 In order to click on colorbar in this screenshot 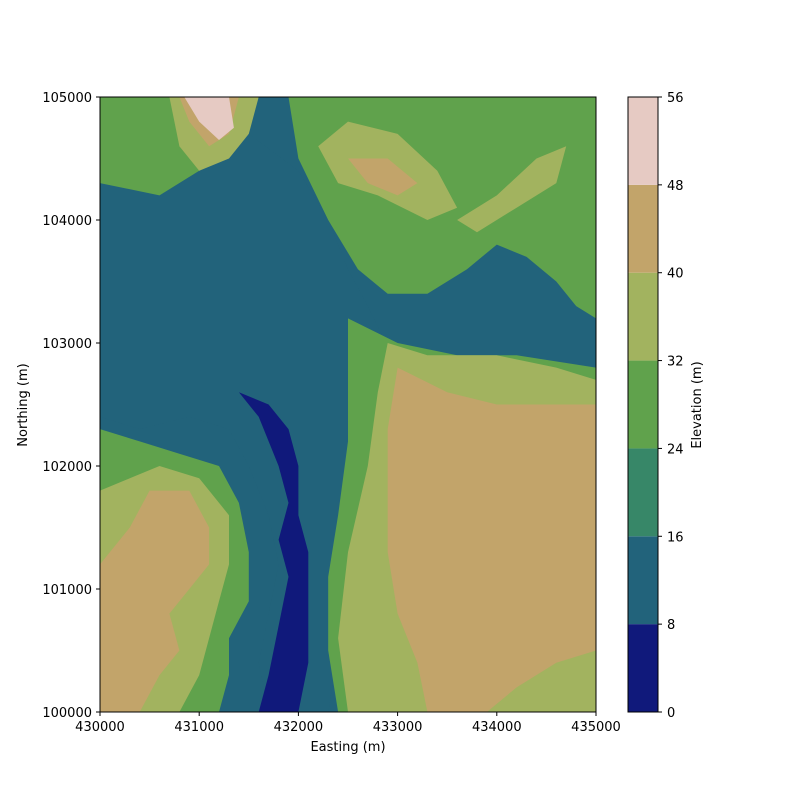, I will do `click(643, 404)`.